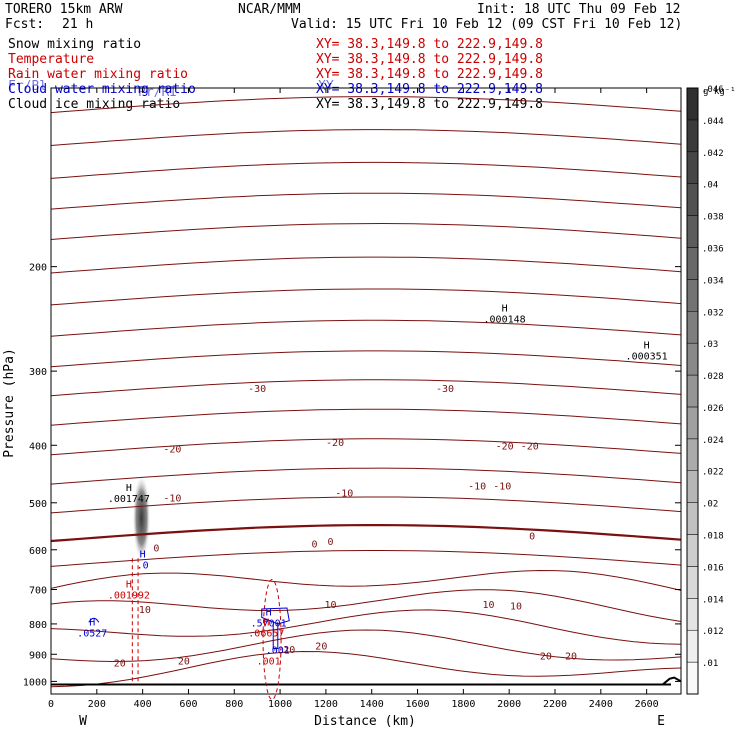 The width and height of the screenshot is (740, 740). Describe the element at coordinates (713, 632) in the screenshot. I see `colorbar-tick-label: .012` at that location.